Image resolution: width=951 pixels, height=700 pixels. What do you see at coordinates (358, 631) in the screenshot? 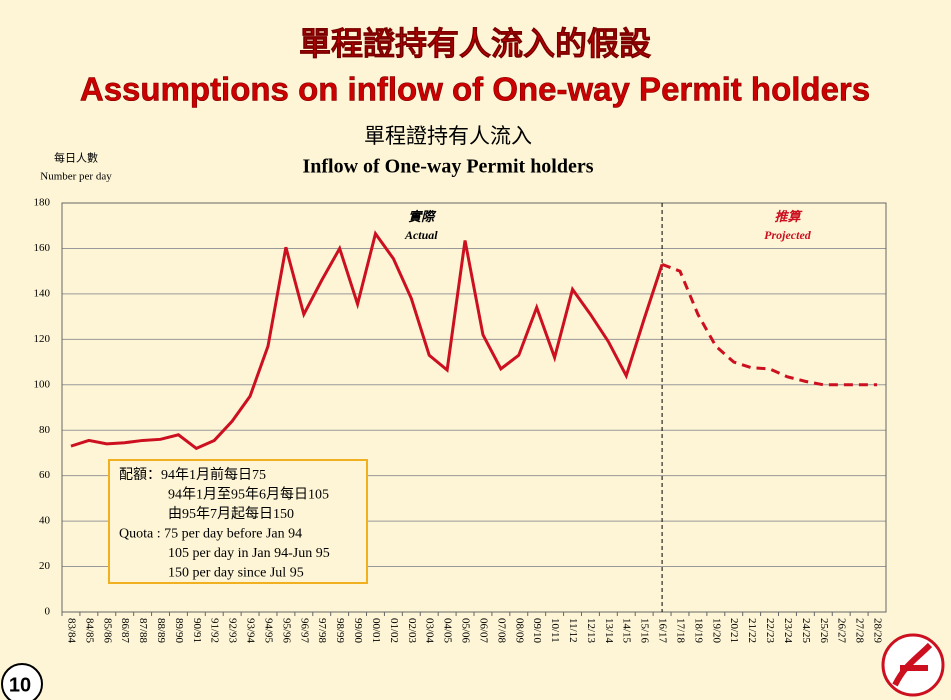
I see `x-tick-label: 99/00` at bounding box center [358, 631].